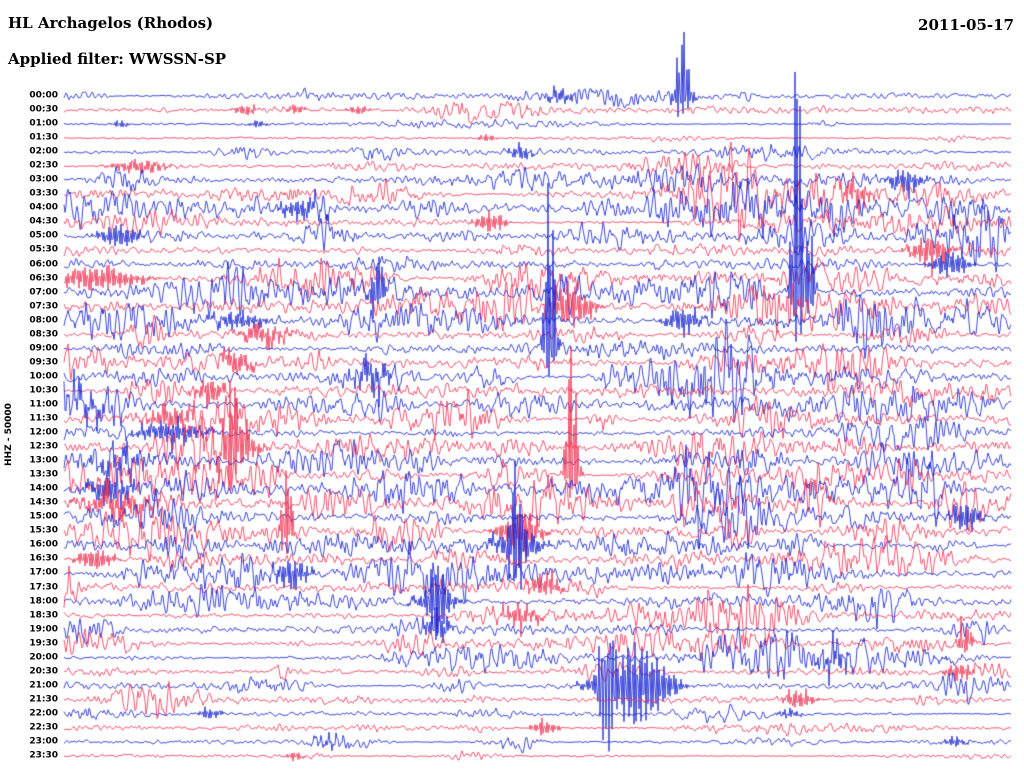  I want to click on time-label: 13:30, so click(43, 474).